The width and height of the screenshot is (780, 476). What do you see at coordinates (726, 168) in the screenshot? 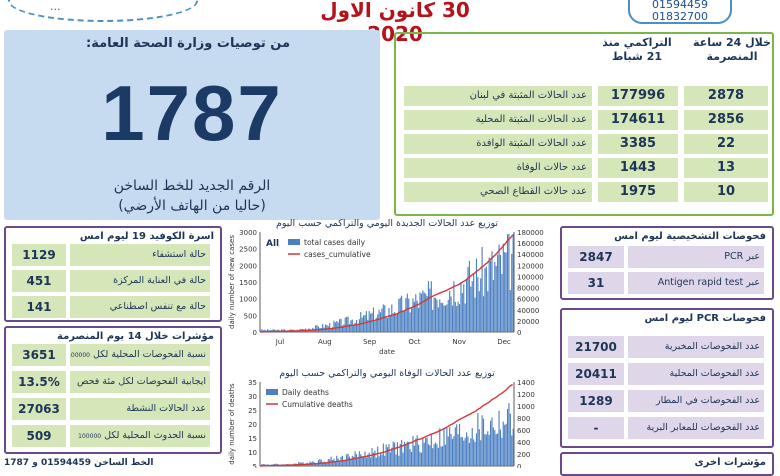
I see `cases-row-daily: 13` at bounding box center [726, 168].